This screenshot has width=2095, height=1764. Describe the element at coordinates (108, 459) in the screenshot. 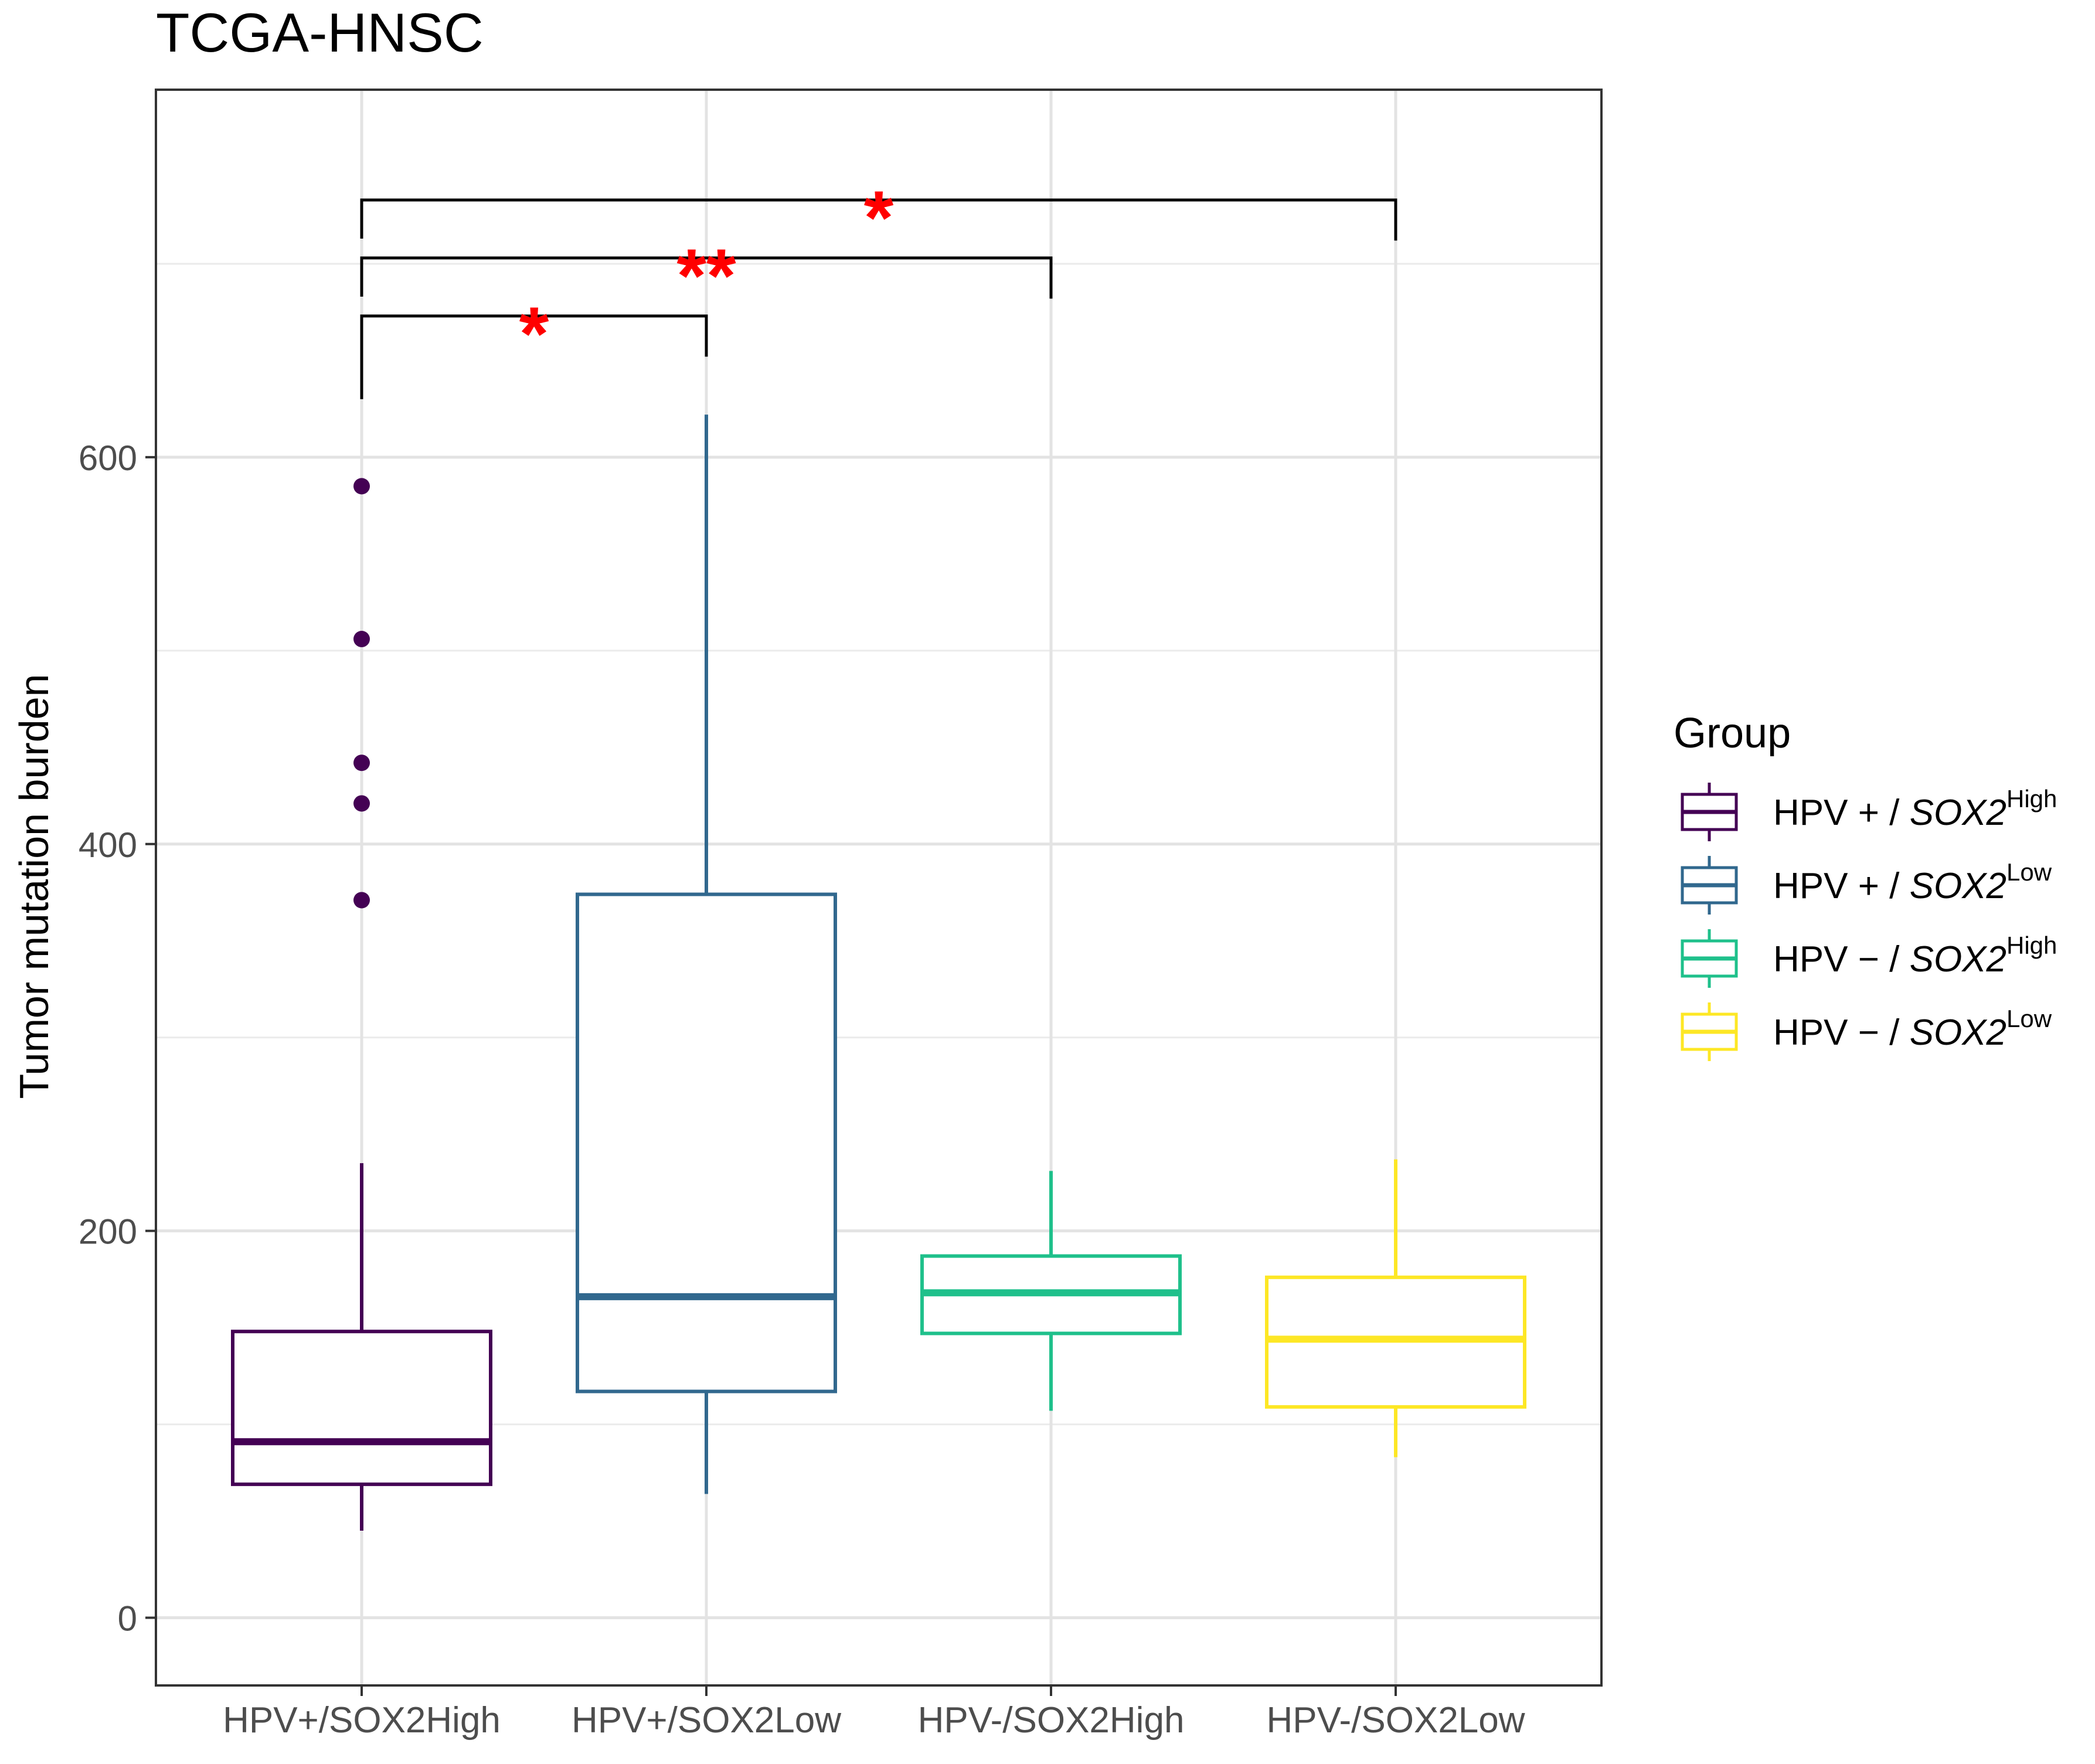

I see `y-tick-label: 600` at that location.